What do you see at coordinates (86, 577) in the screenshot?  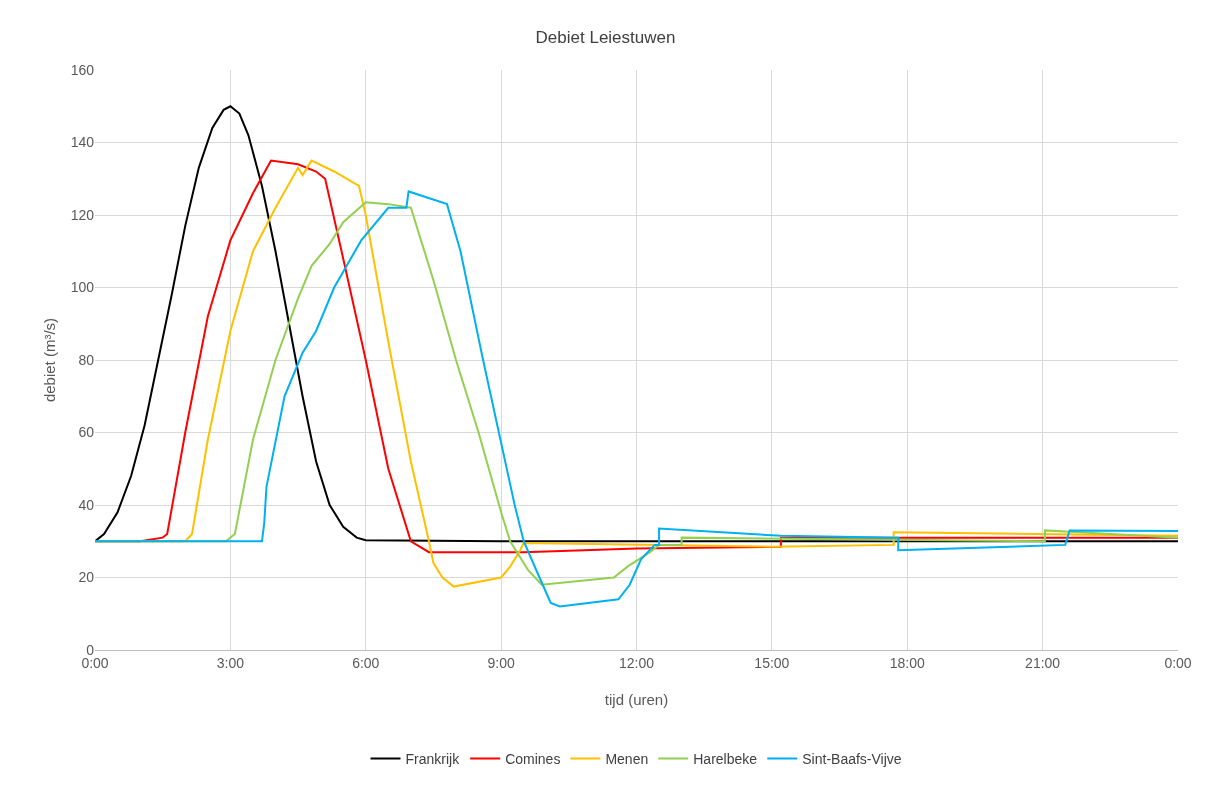 I see `y-tick-label: 20` at bounding box center [86, 577].